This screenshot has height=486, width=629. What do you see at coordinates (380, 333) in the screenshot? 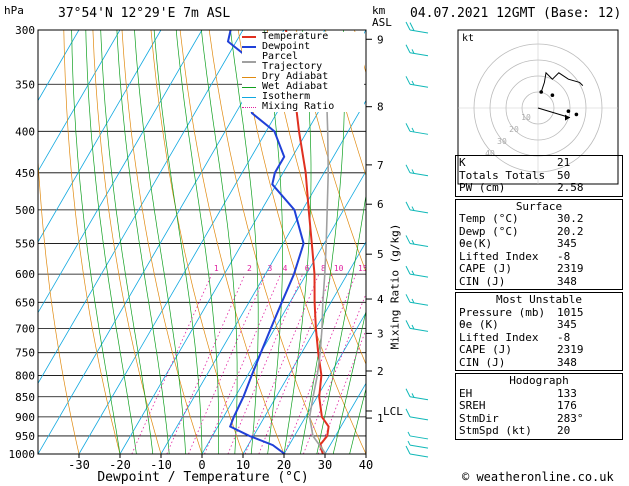
I see `km-tick-label: 3` at bounding box center [380, 333].